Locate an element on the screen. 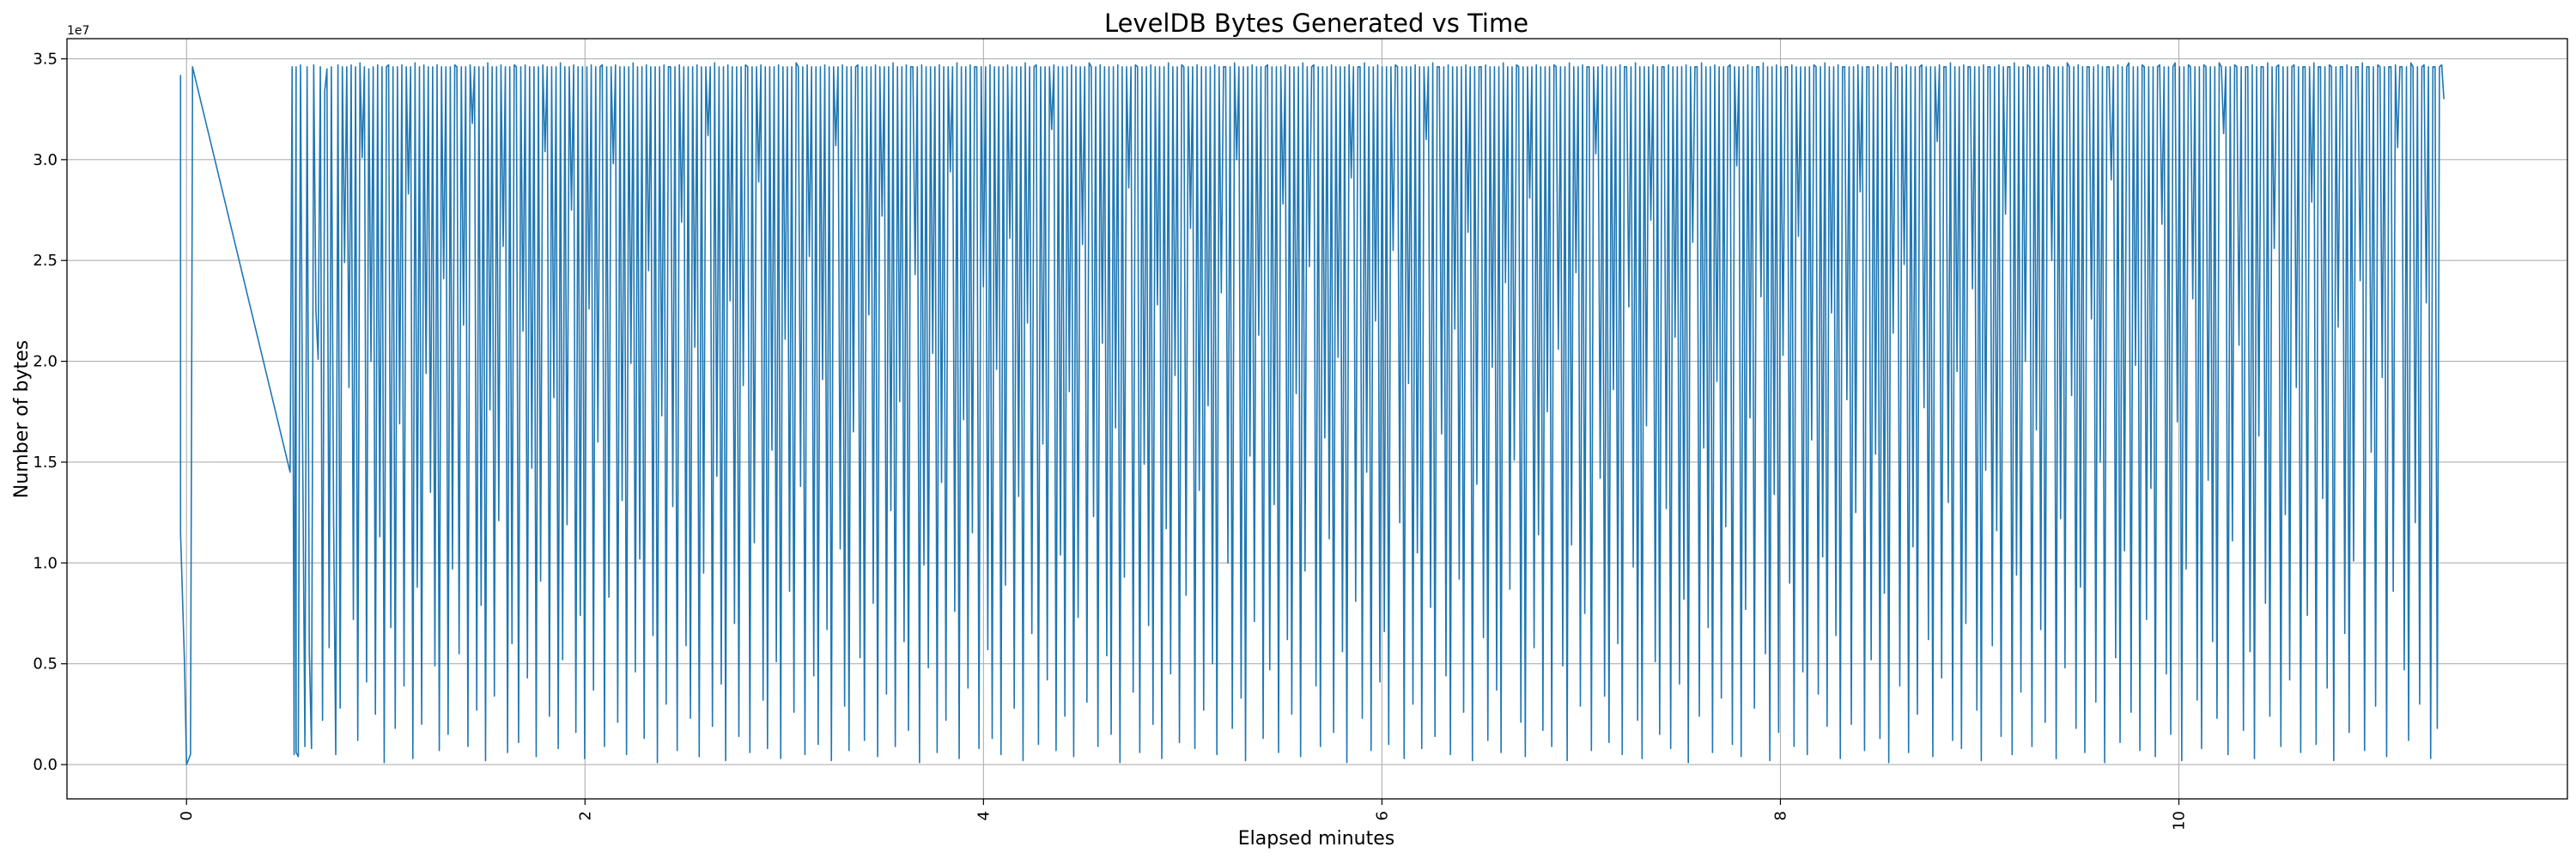 Image resolution: width=2576 pixels, height=859 pixels. x-tick-label: 2 is located at coordinates (585, 816).